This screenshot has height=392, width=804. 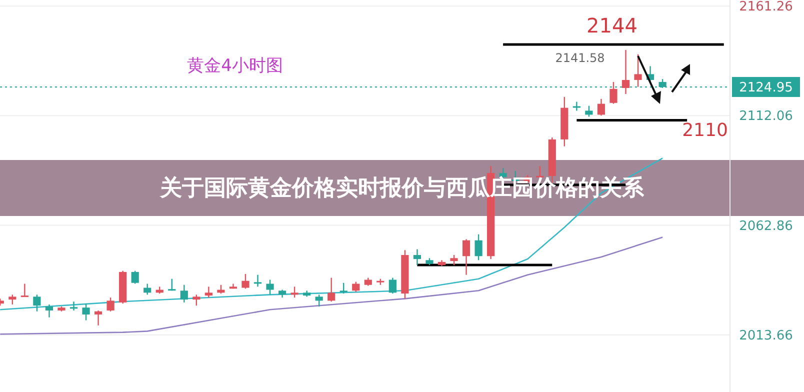 I want to click on y-tick-label: 2161.26, so click(x=766, y=7).